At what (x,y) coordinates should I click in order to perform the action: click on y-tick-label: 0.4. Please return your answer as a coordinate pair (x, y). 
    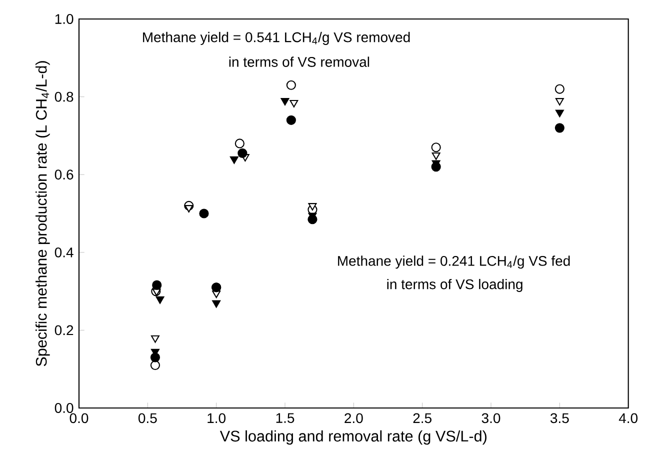
    Looking at the image, I should click on (64, 252).